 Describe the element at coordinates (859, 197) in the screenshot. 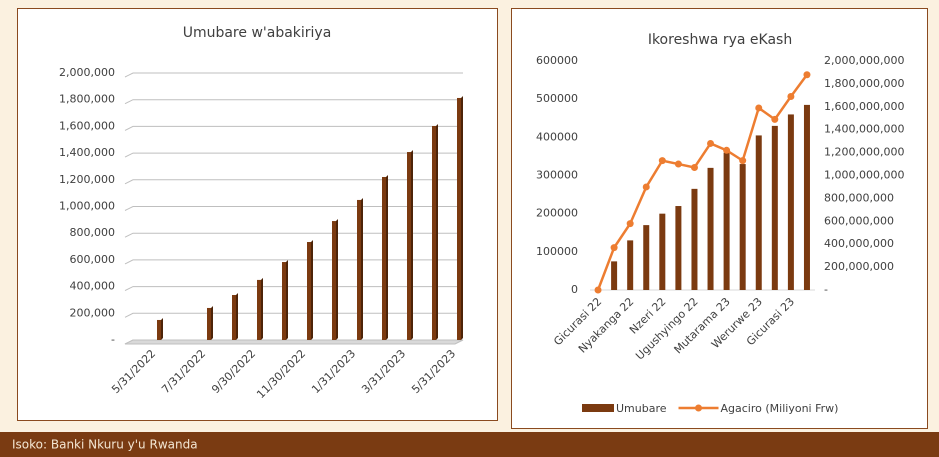

I see `y2-tick-label: 800,000,000` at that location.